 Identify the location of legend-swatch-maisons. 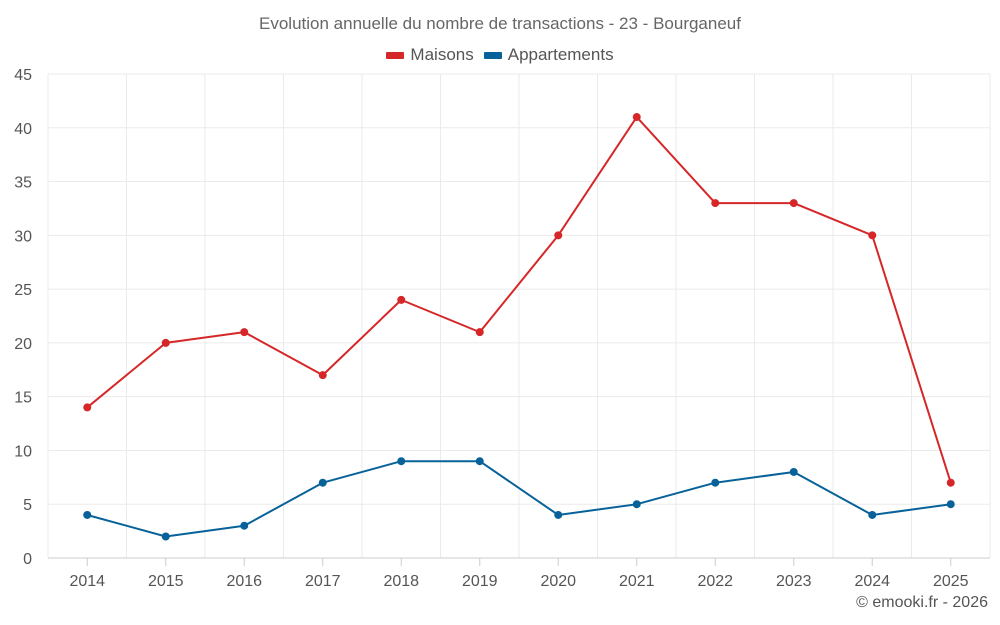
(395, 55).